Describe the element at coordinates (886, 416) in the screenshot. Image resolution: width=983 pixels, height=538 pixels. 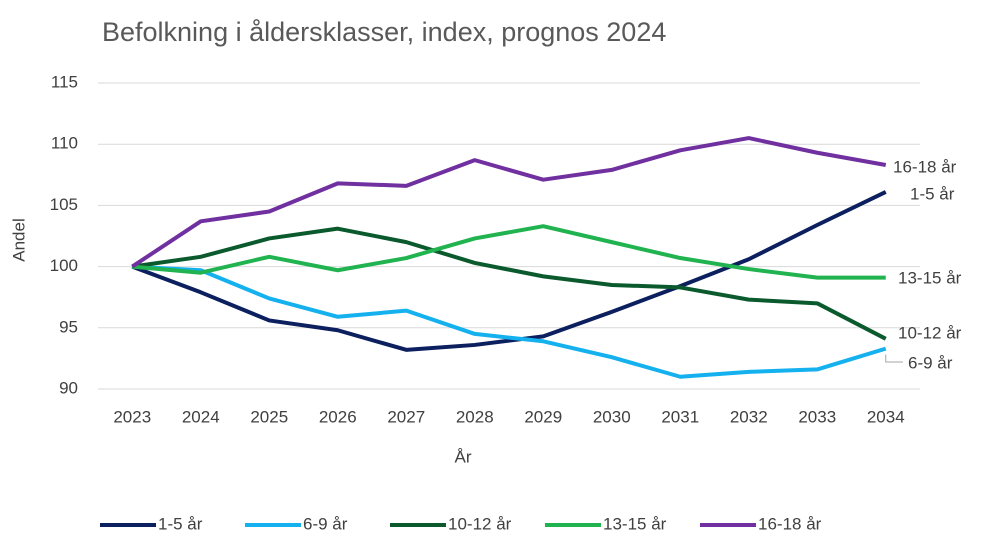
I see `x-tick-label: 2034` at that location.